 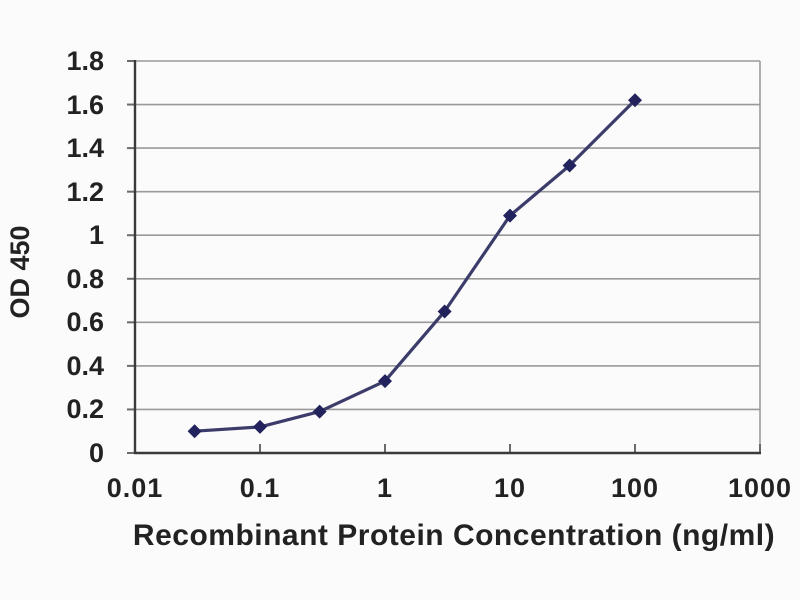 What do you see at coordinates (85, 61) in the screenshot?
I see `y-tick-label: 1.8` at bounding box center [85, 61].